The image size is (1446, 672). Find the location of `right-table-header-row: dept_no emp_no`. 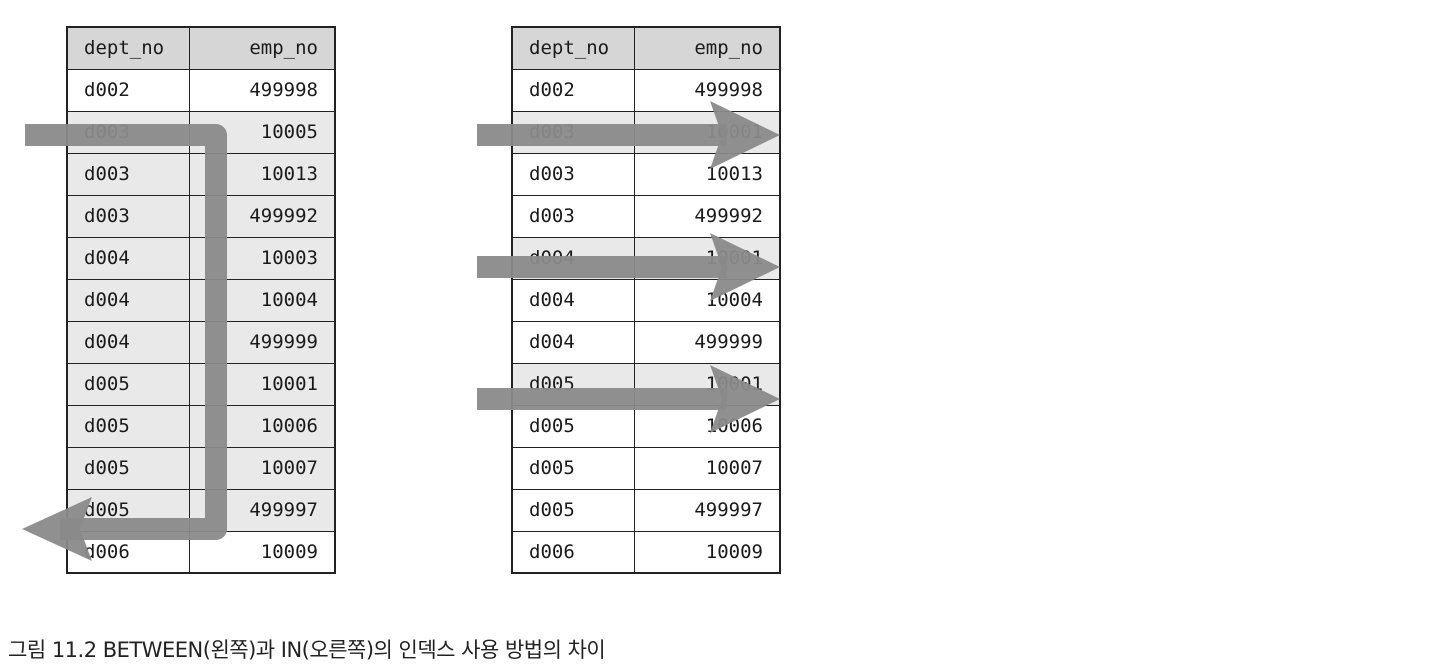

right-table-header-row: dept_no emp_no is located at coordinates (646, 48).